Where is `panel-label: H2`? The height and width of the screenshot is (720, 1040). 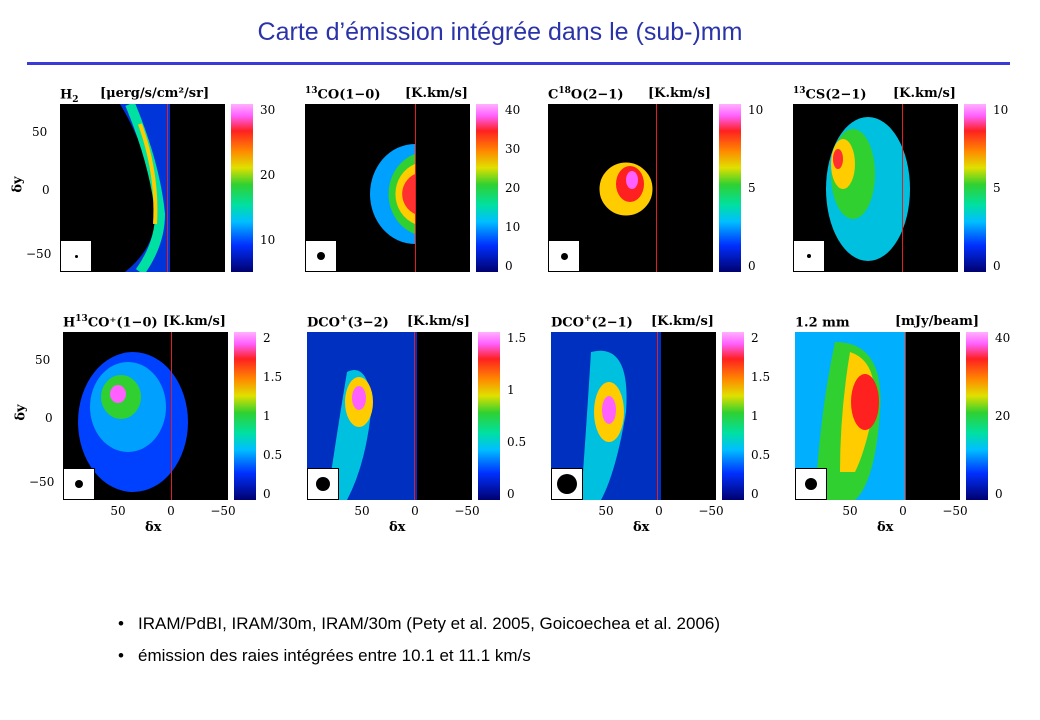
panel-label: H2 is located at coordinates (69, 96).